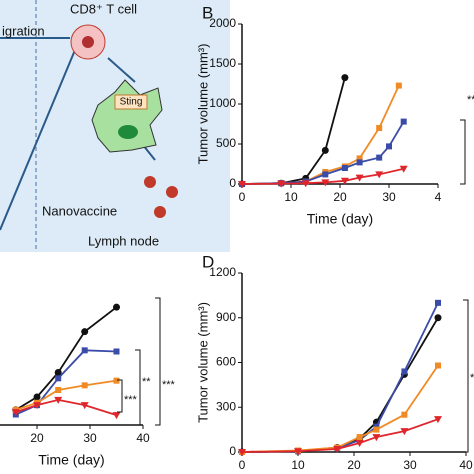  Describe the element at coordinates (222, 103) in the screenshot. I see `y-tick-label: 1000` at that location.